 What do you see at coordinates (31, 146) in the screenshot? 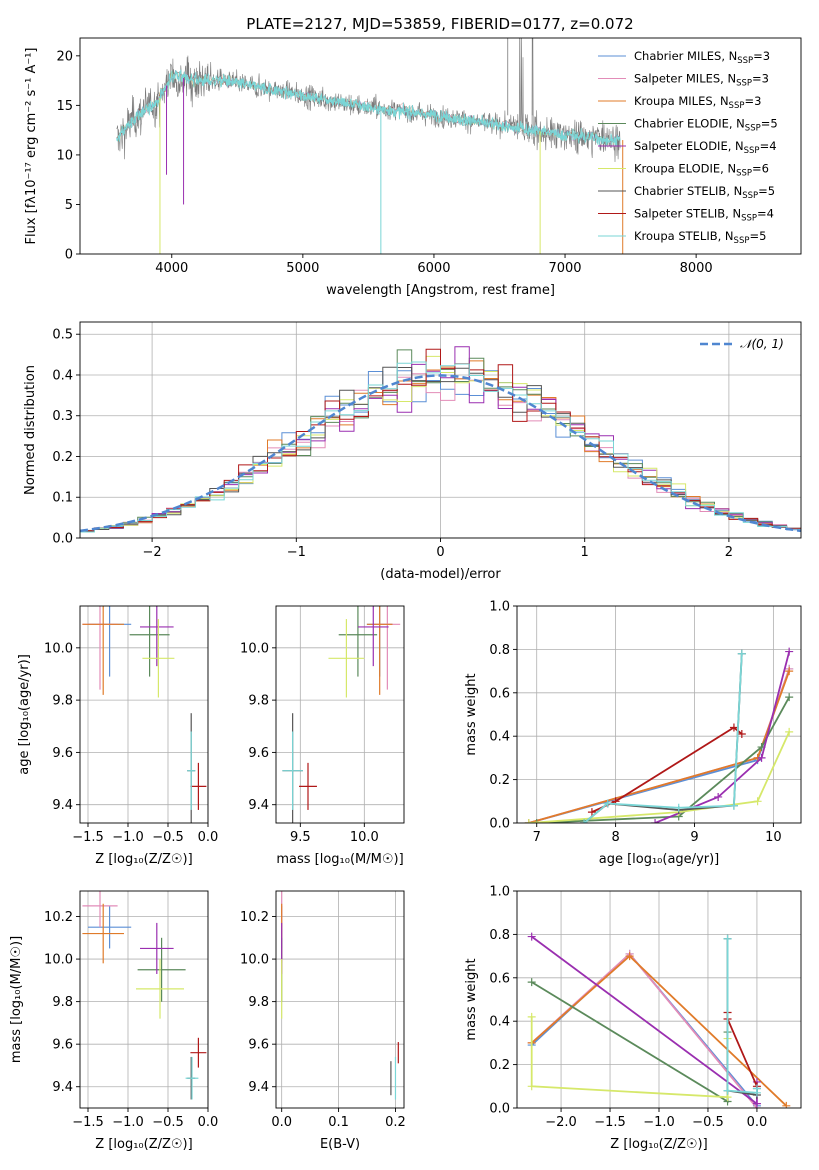
I see `y-axis-label: Flux [fλ10⁻¹⁷ erg cm⁻² s⁻¹ A⁻¹]` at bounding box center [31, 146].